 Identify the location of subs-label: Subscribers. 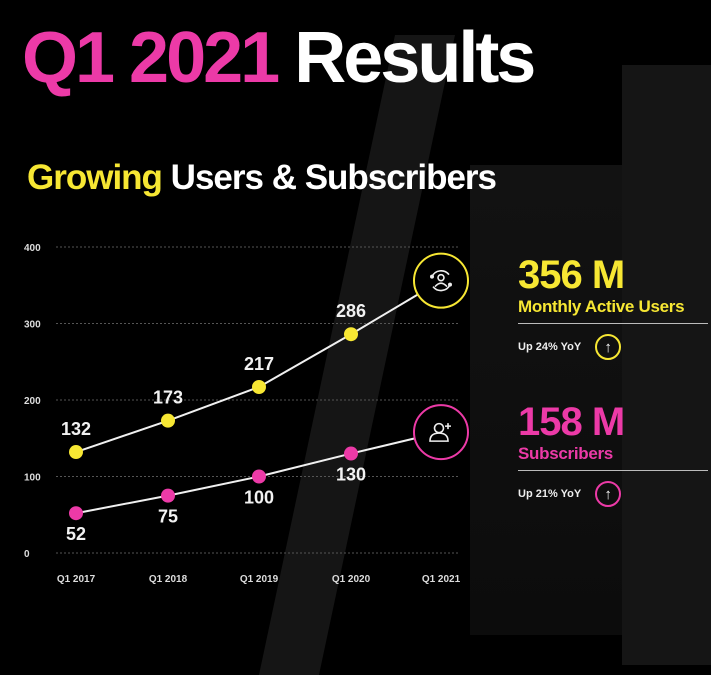
(565, 453).